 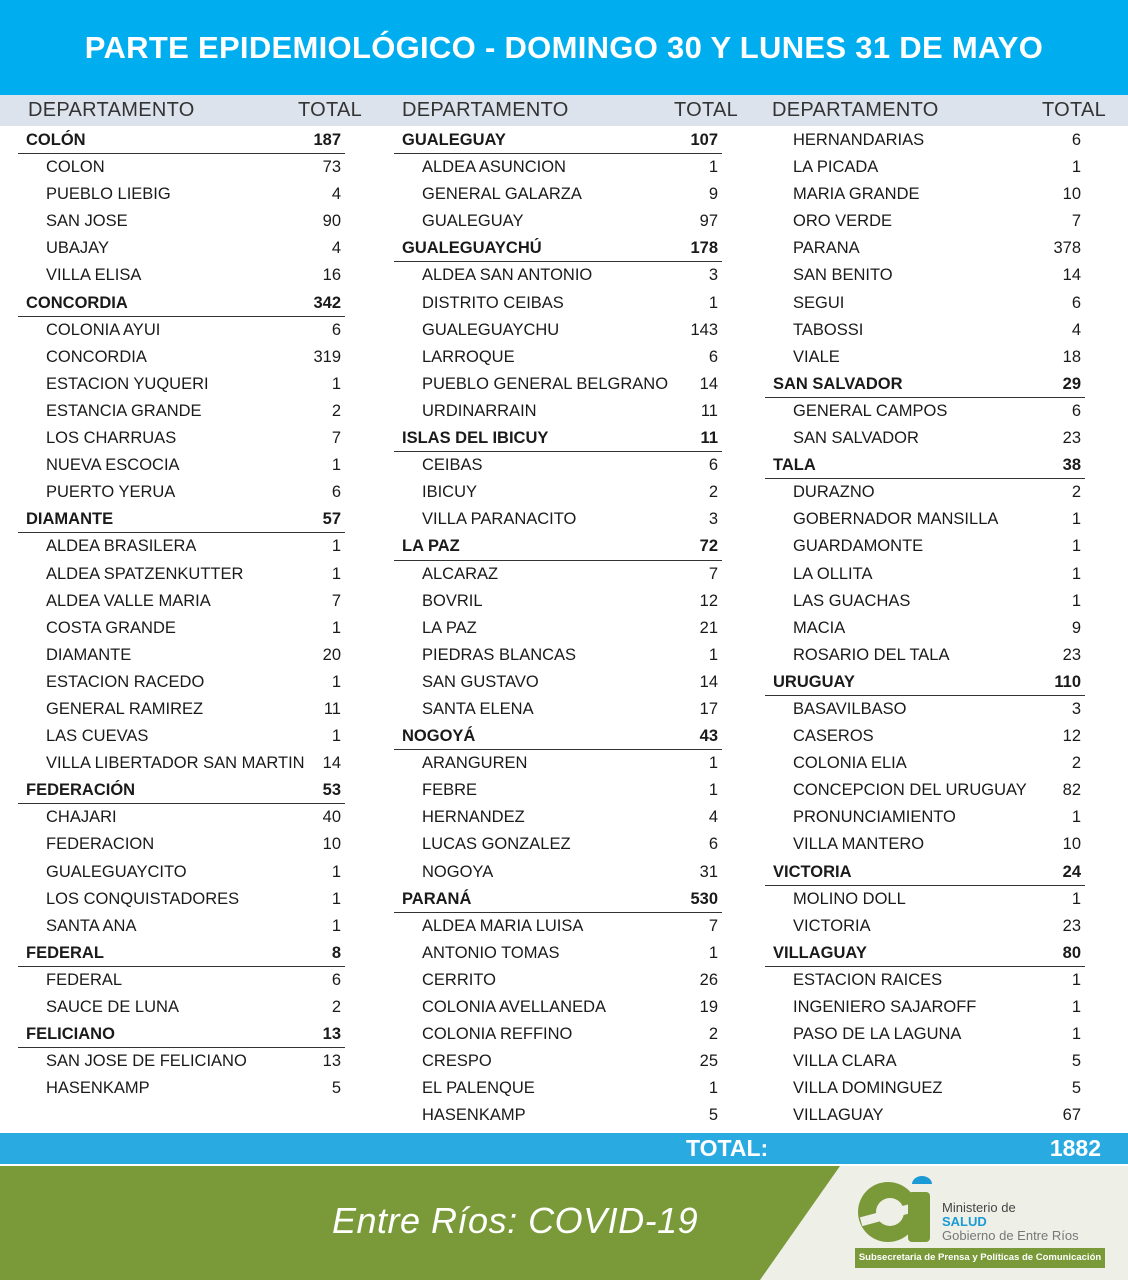 I want to click on locality-total: 97, so click(x=708, y=221).